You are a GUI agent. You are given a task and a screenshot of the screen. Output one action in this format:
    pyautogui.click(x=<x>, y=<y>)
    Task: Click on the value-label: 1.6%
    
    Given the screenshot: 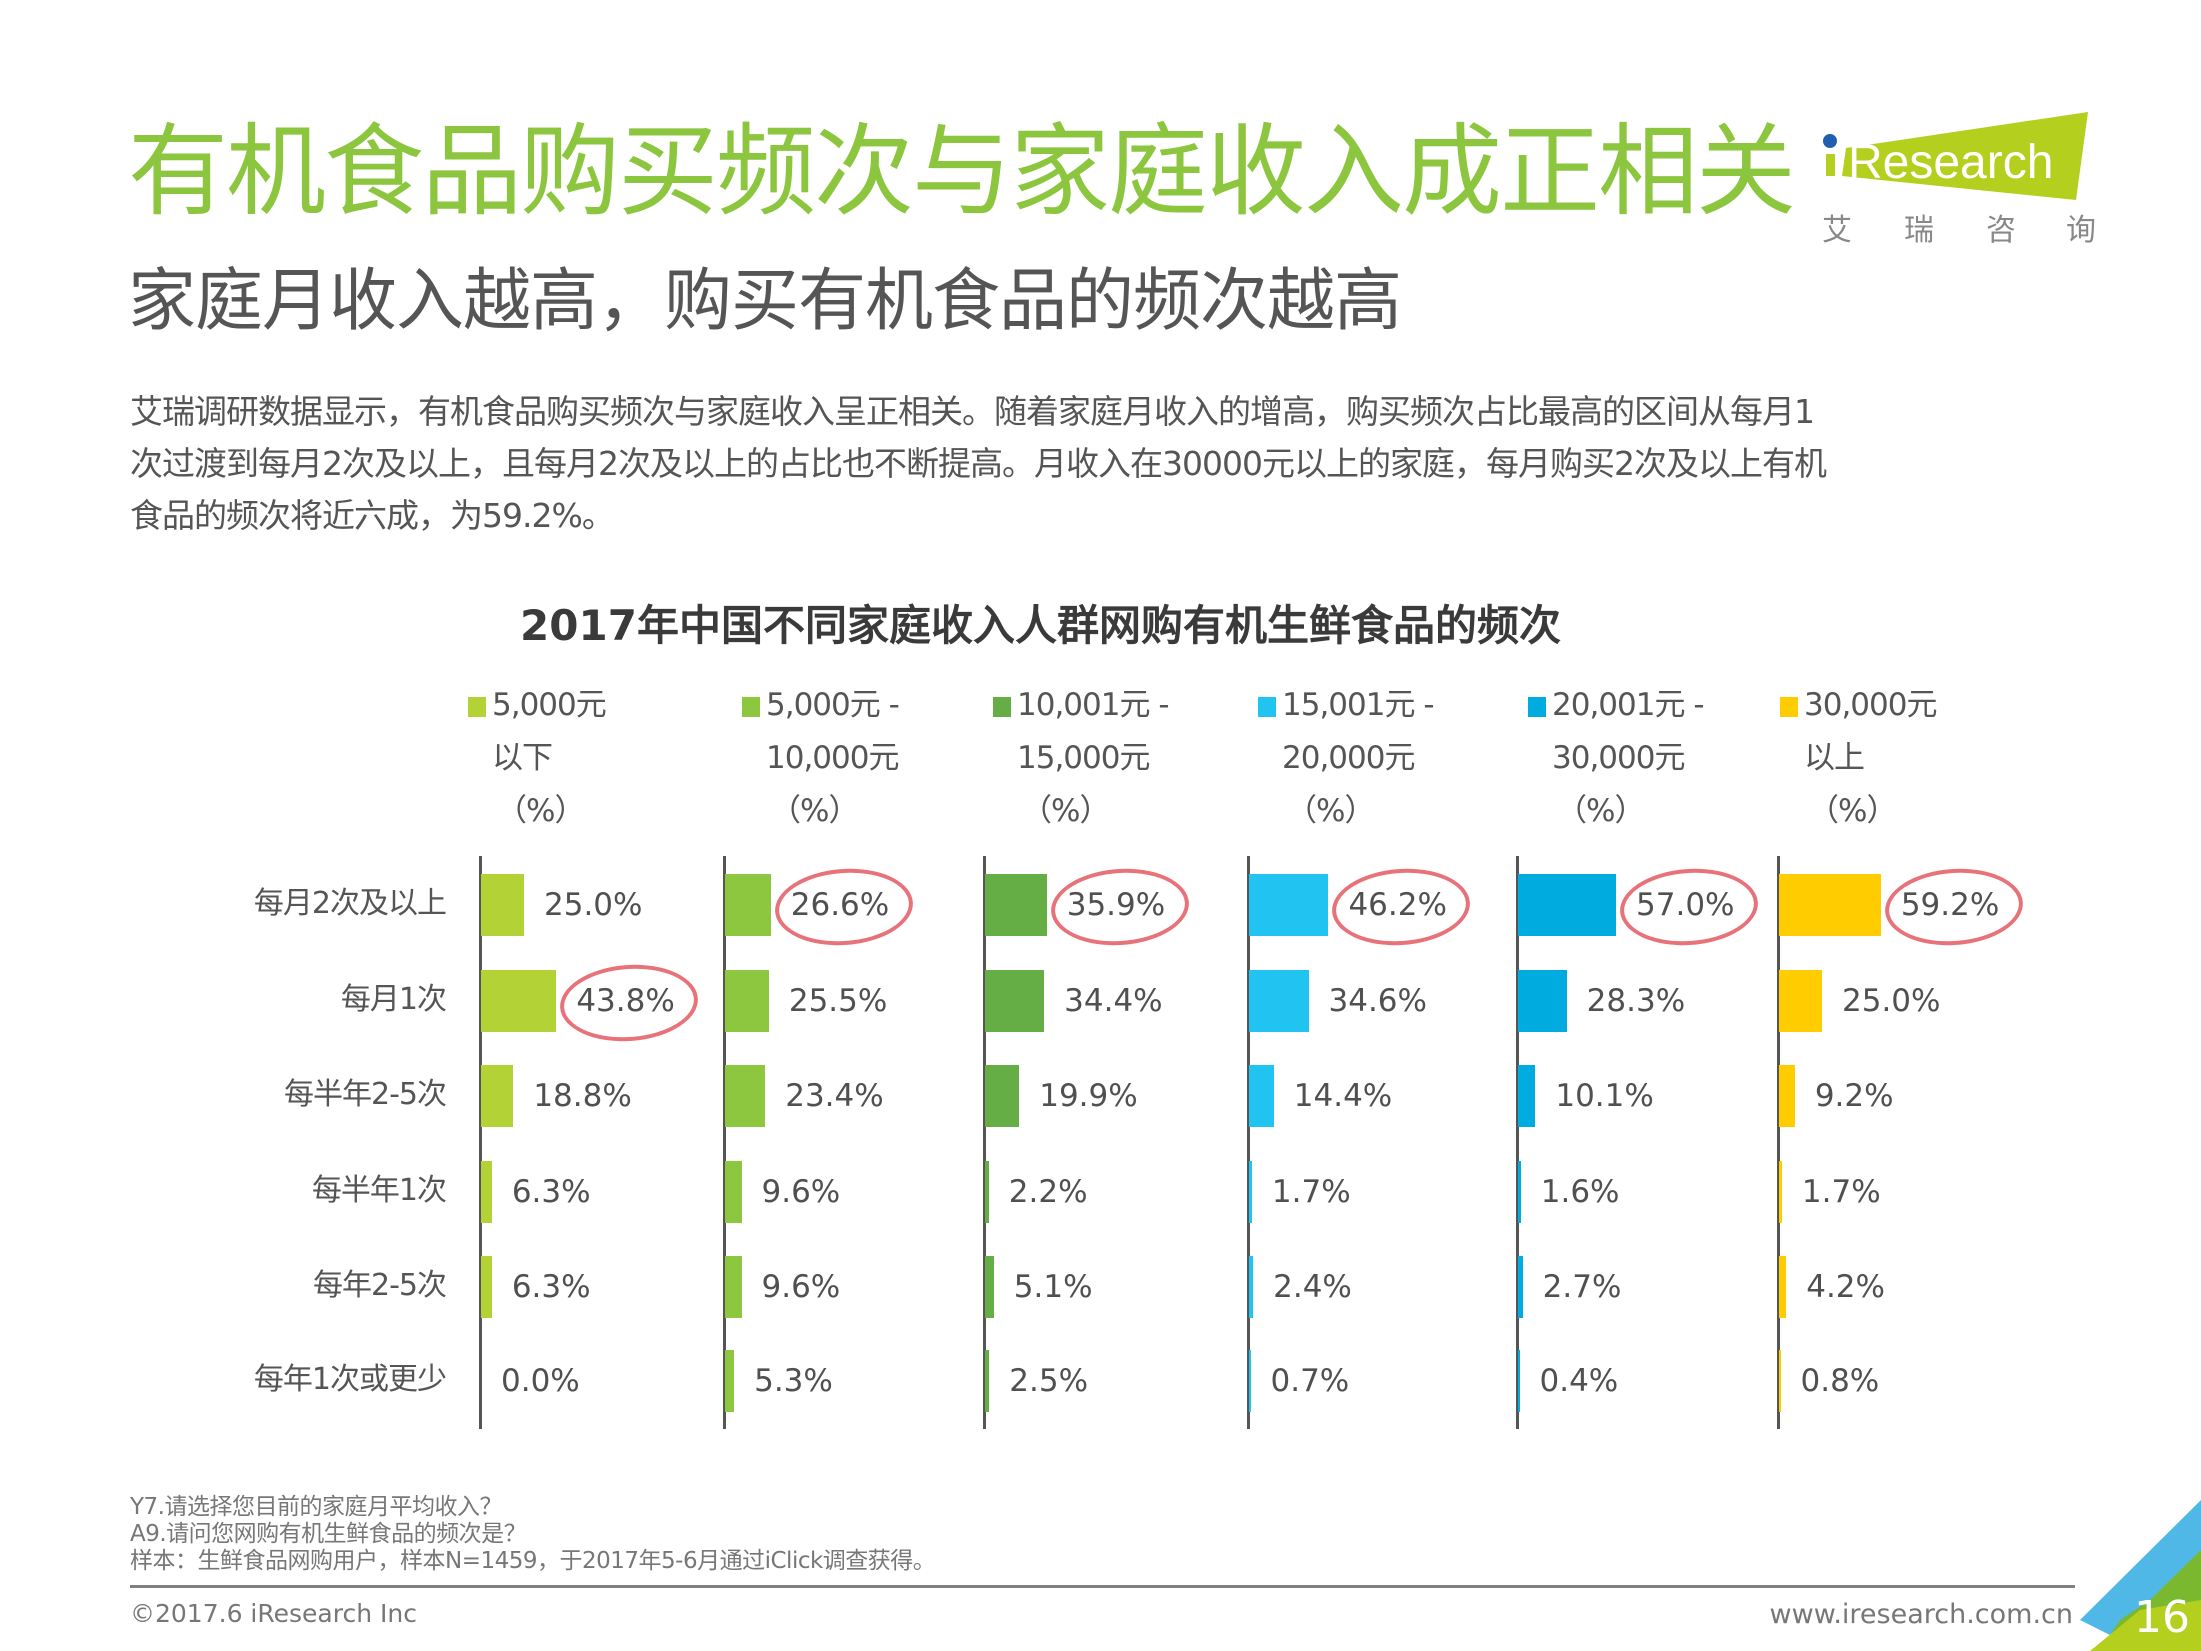 What is the action you would take?
    pyautogui.click(x=1580, y=1192)
    